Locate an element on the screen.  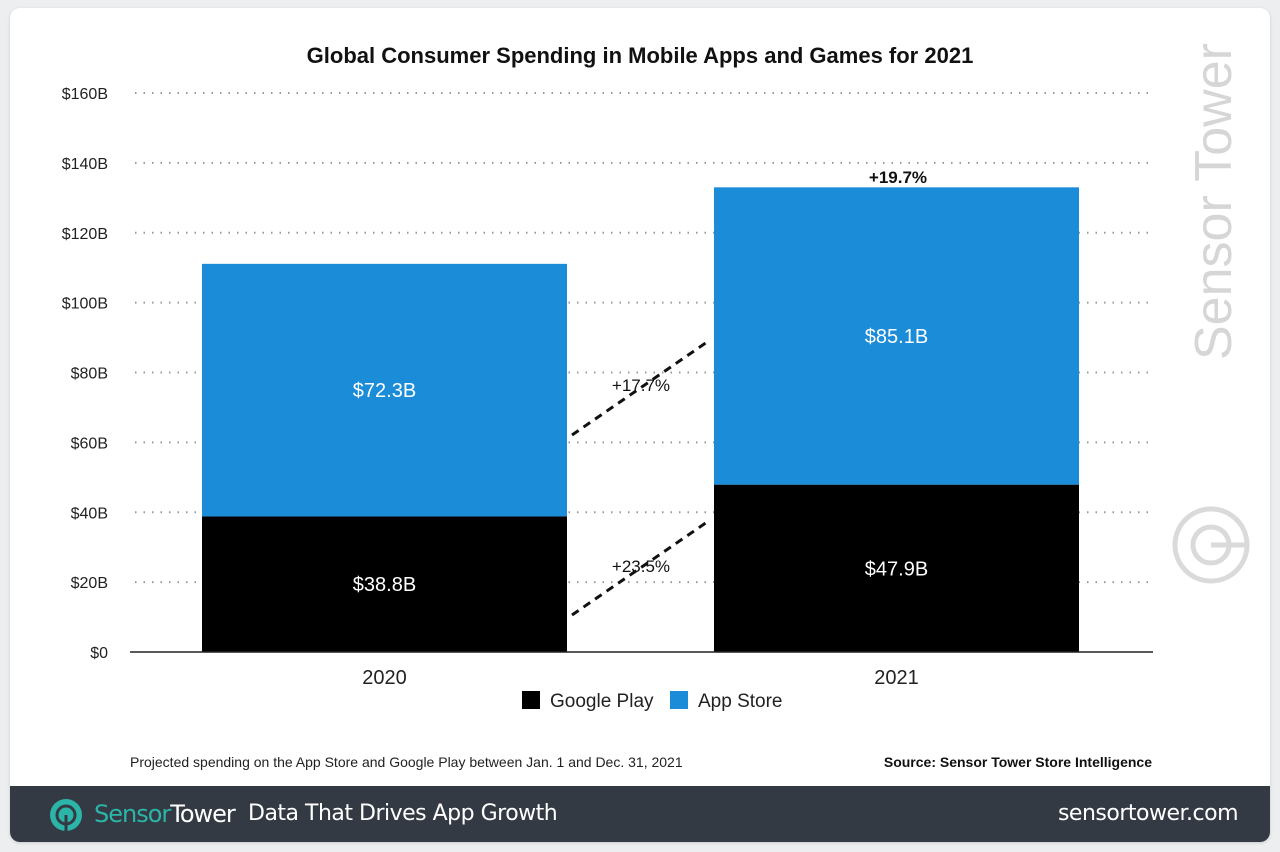
bar-google-play-2020 is located at coordinates (384, 584).